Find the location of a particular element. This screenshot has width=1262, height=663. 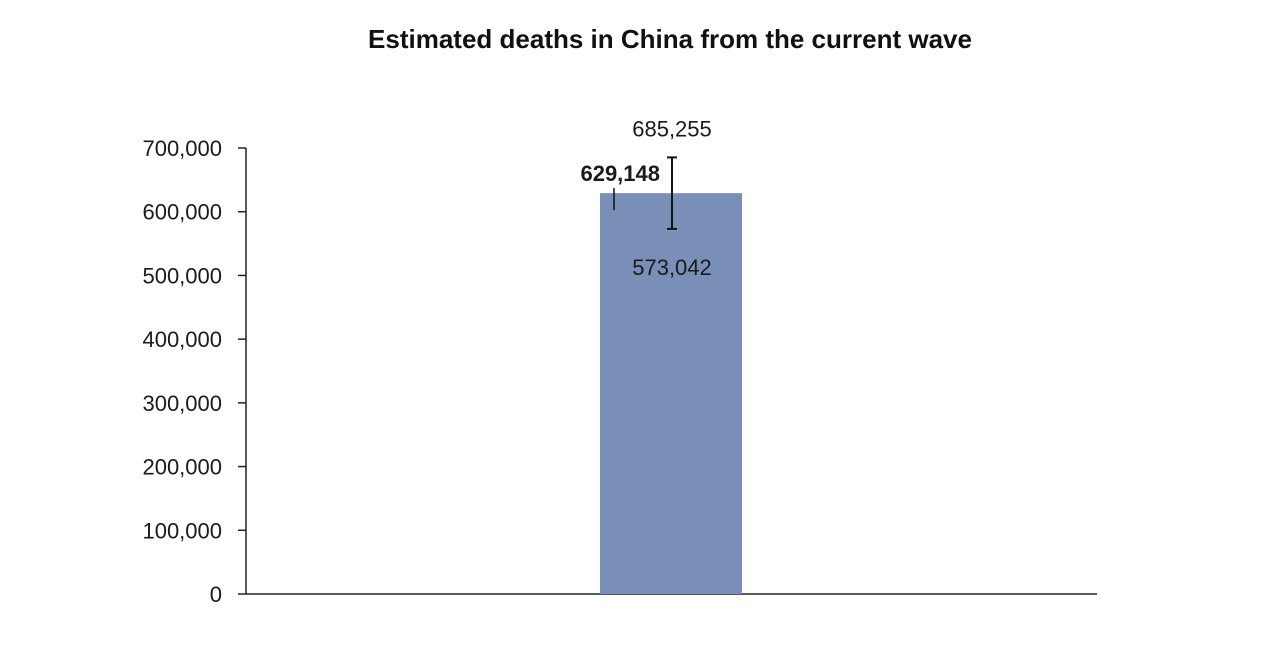

y-tick-label: 200,000 is located at coordinates (182, 467).